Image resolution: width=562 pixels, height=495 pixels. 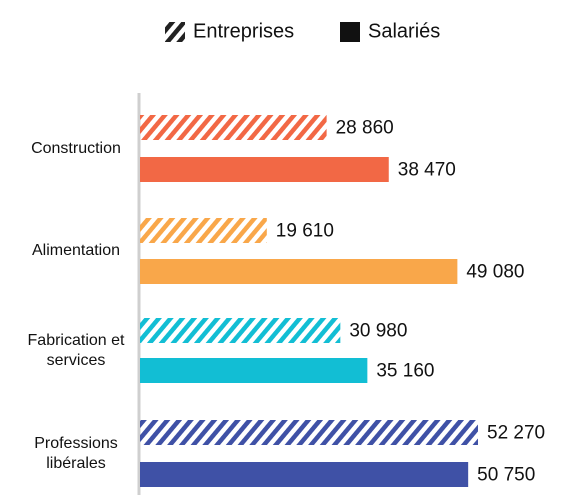 I want to click on category-label: Construction, so click(x=76, y=148).